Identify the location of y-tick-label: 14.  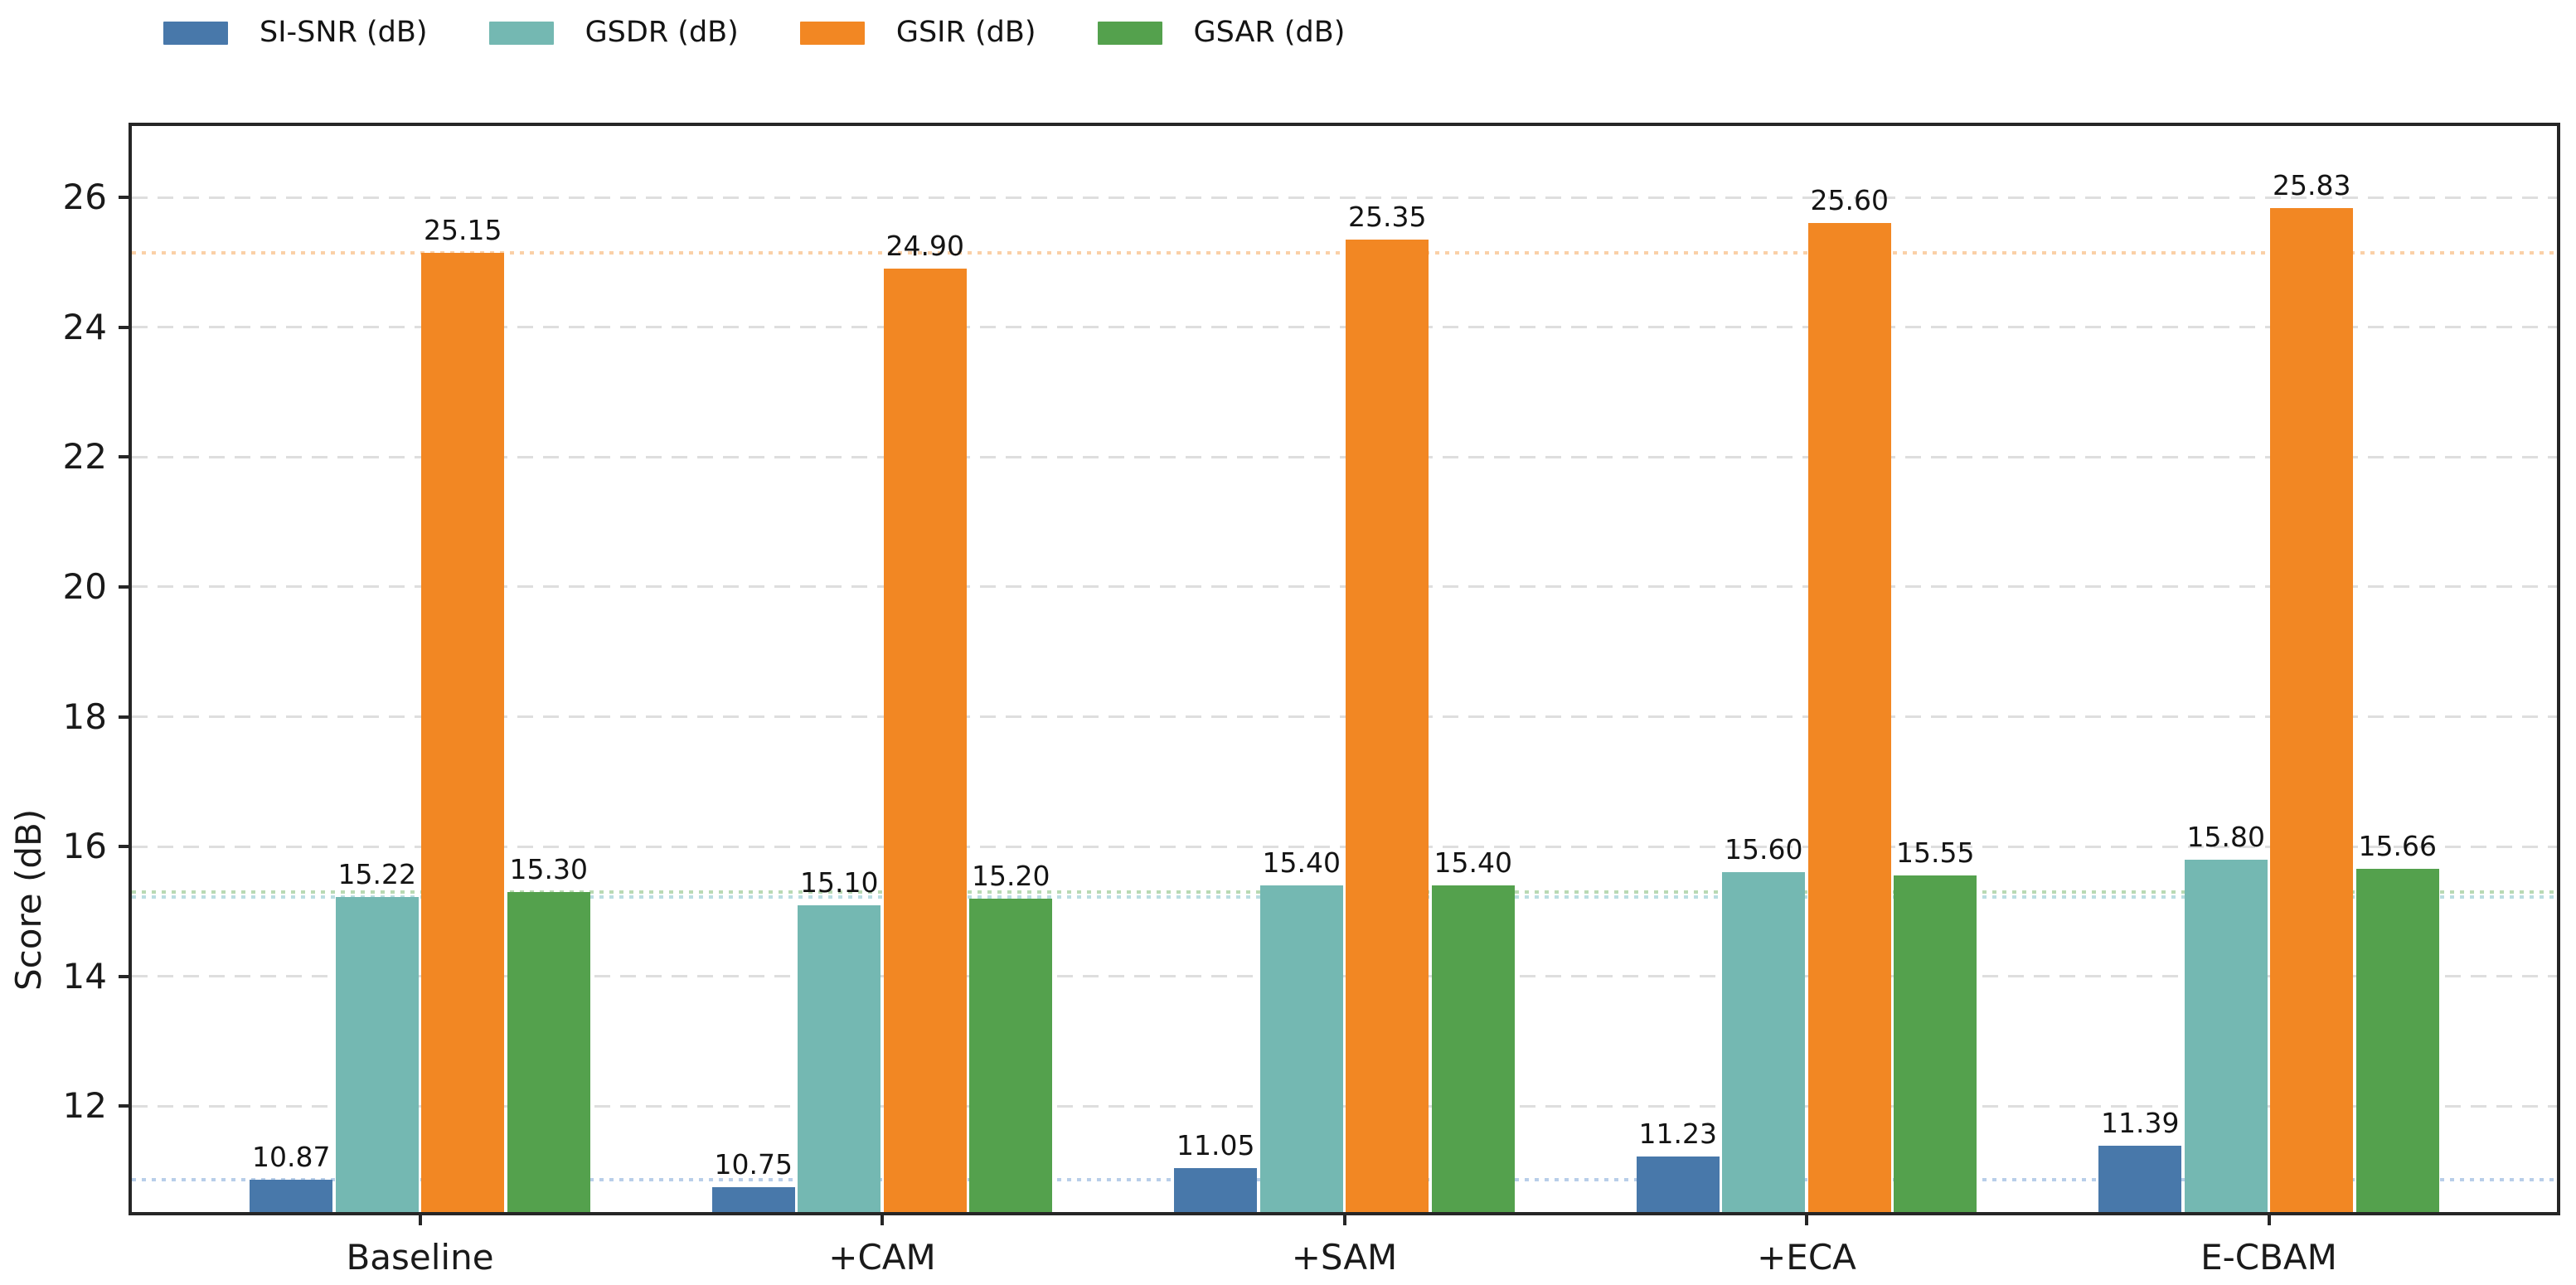
(84, 975).